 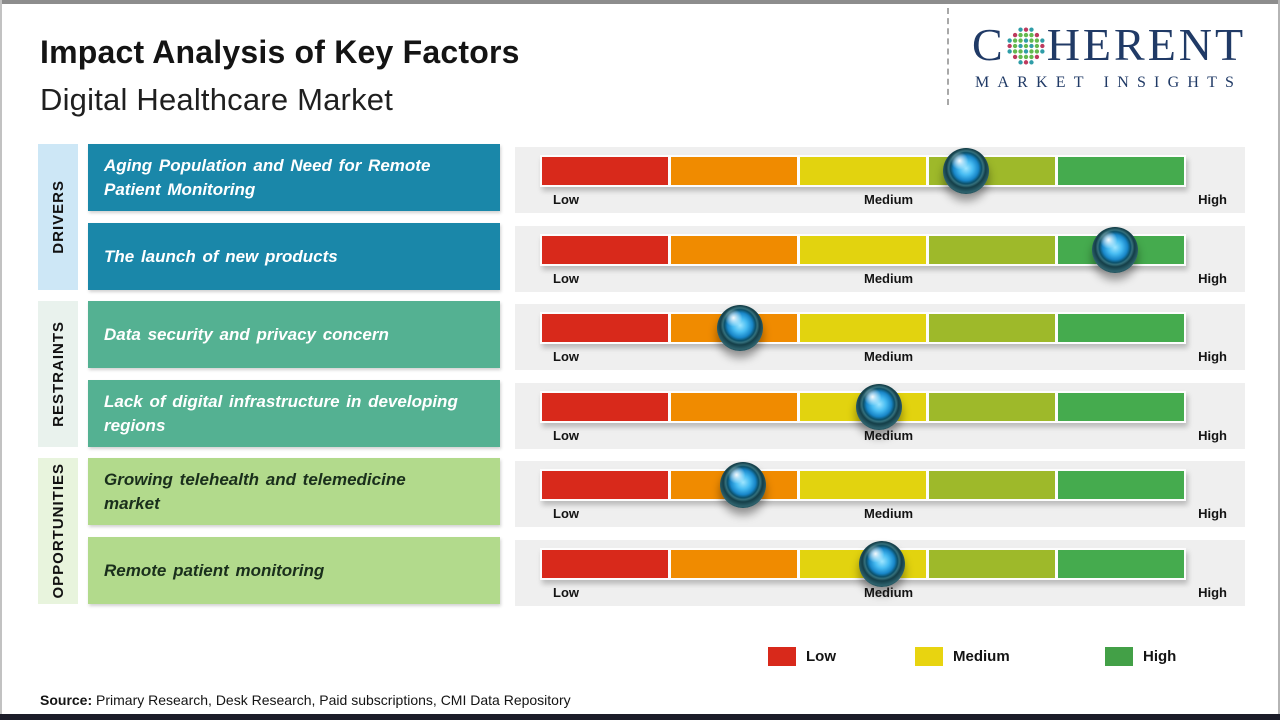 I want to click on category-strip-restraints: RESTRAINTS, so click(x=58, y=374).